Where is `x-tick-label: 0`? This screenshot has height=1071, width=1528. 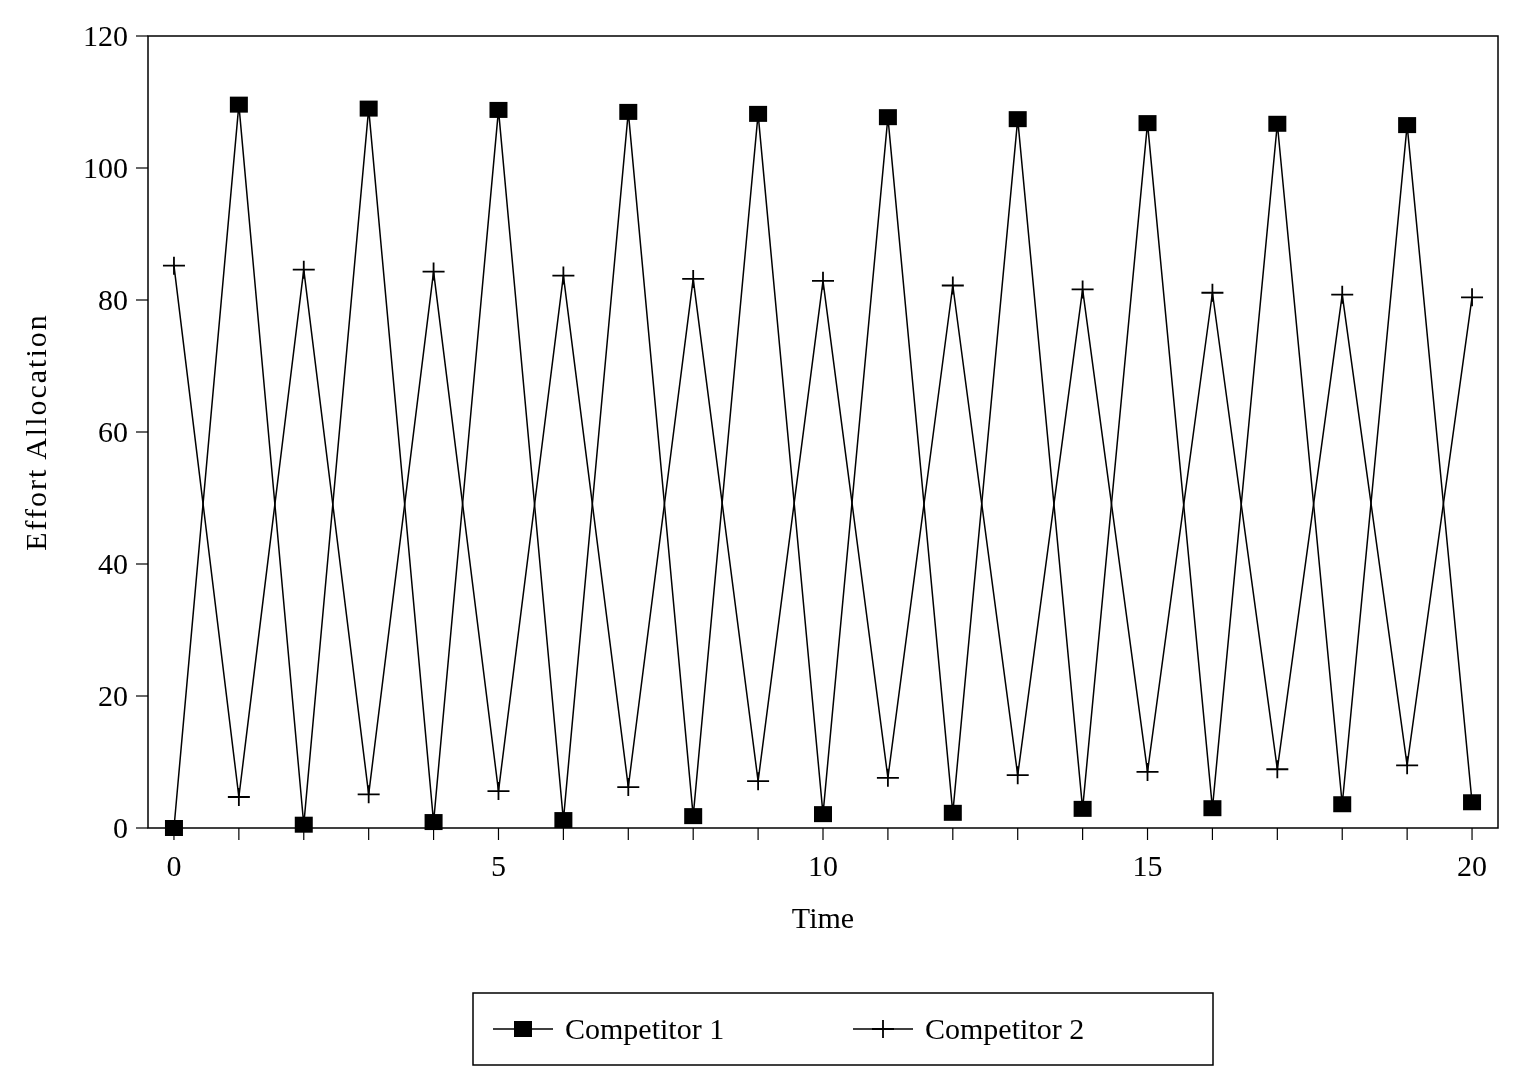 x-tick-label: 0 is located at coordinates (174, 865).